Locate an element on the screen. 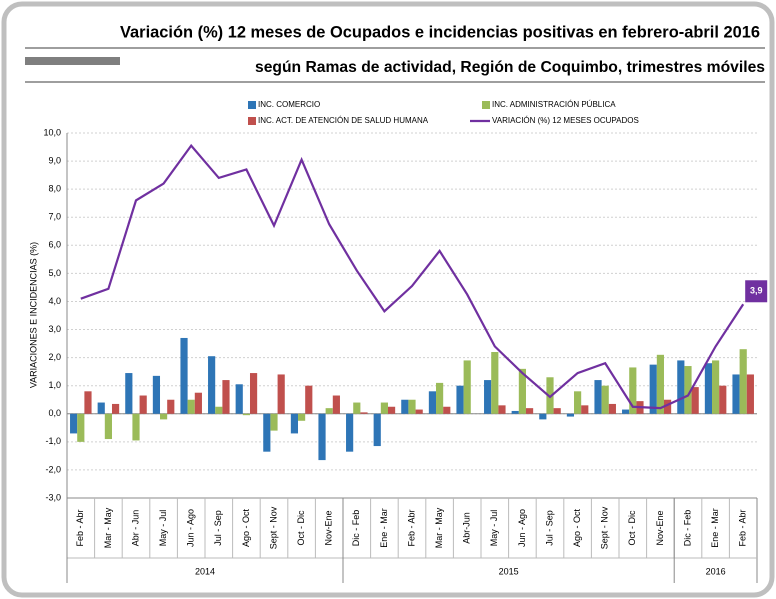  y-tick-label: 10,0 is located at coordinates (52, 132).